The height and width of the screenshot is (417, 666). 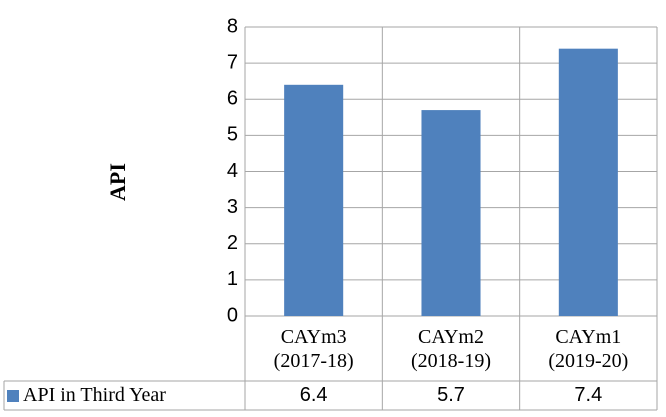 I want to click on legend-entry: API in Third Year, so click(x=124, y=395).